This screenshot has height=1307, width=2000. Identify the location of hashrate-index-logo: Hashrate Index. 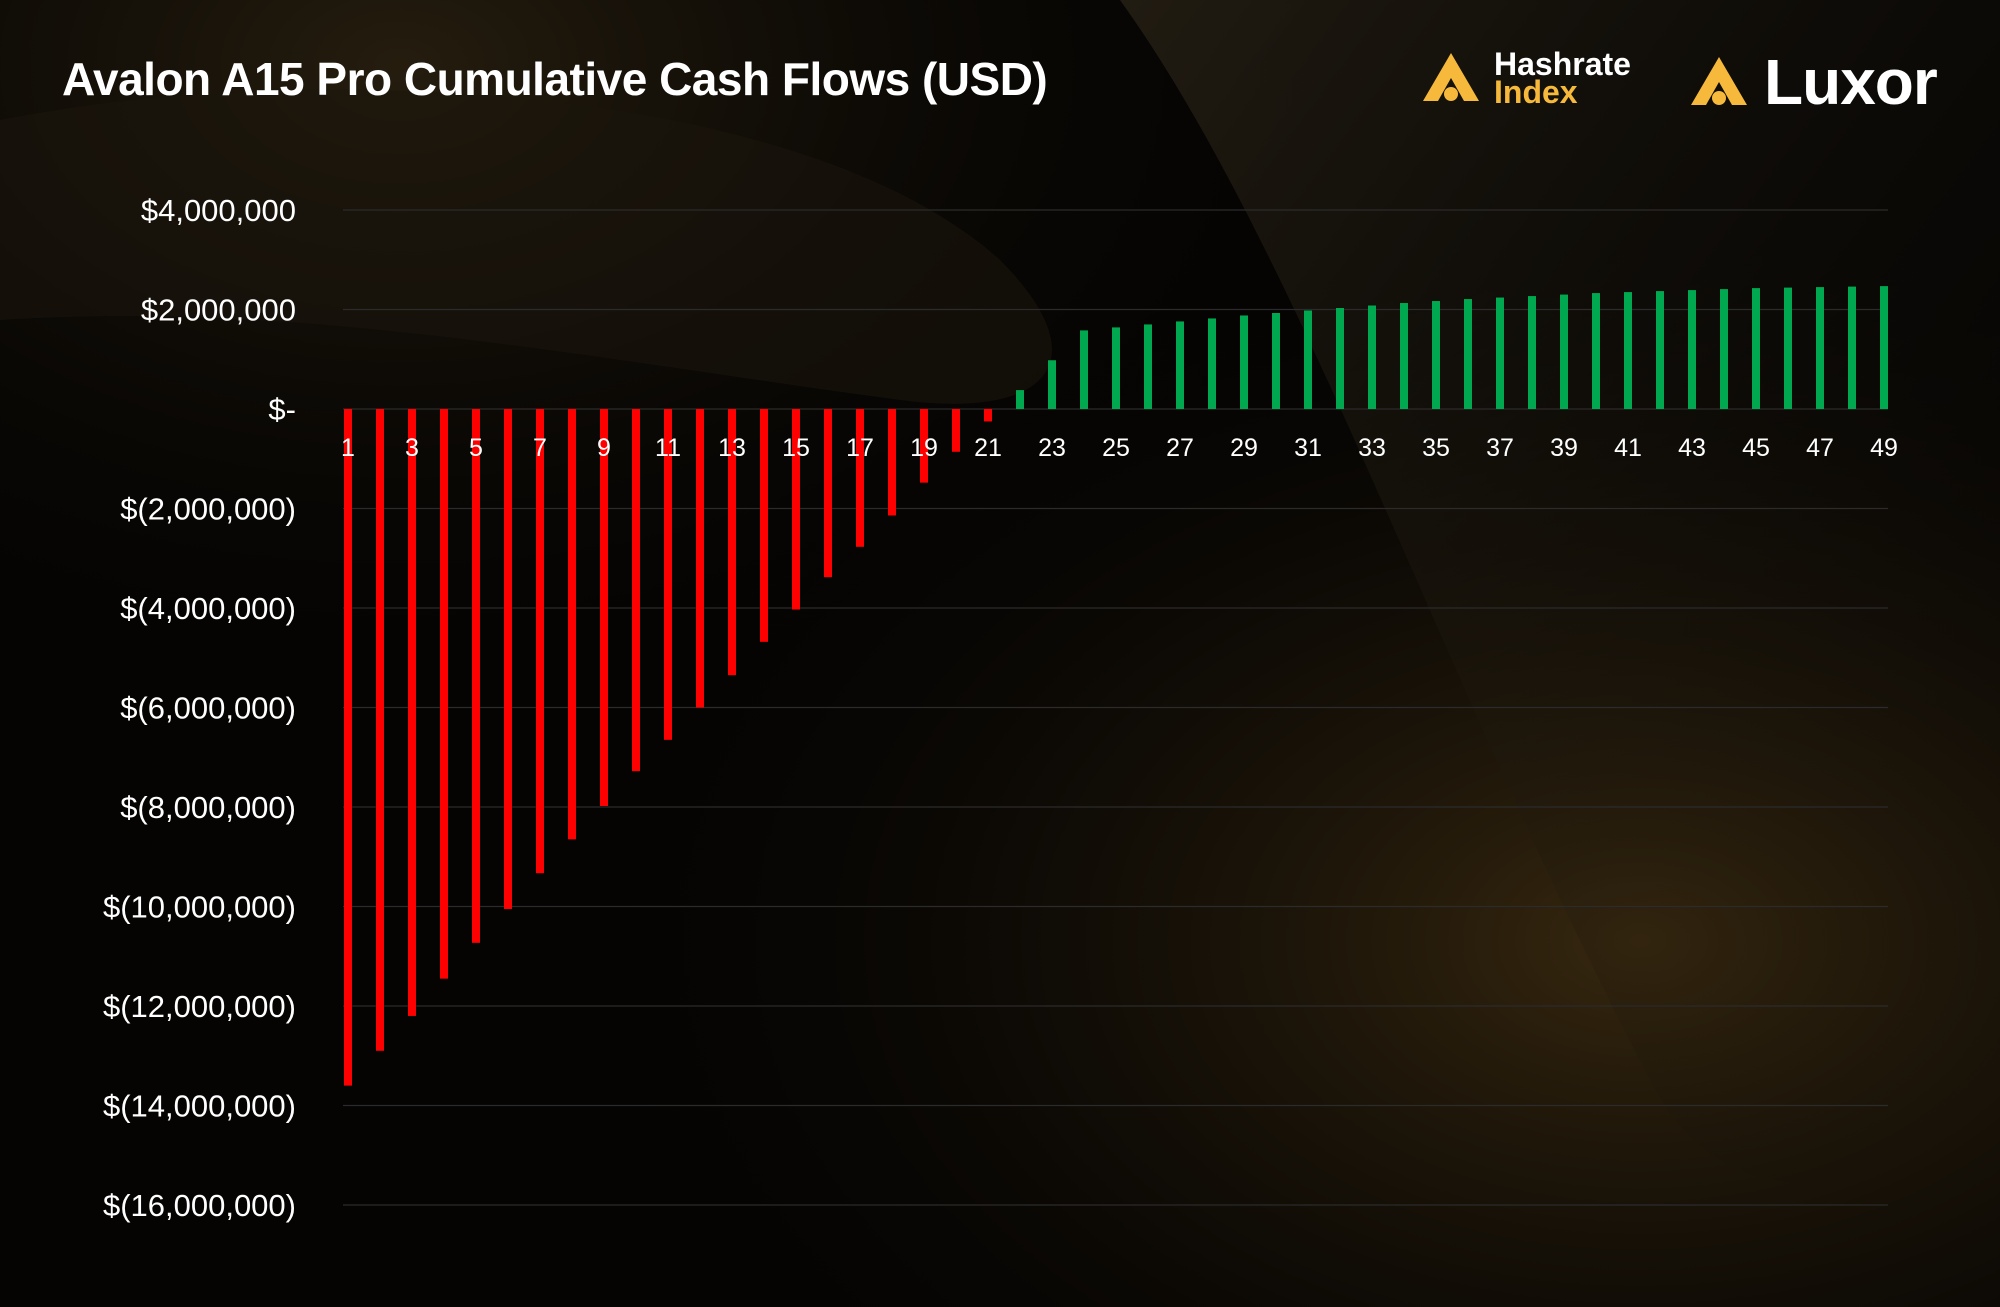
(1525, 78).